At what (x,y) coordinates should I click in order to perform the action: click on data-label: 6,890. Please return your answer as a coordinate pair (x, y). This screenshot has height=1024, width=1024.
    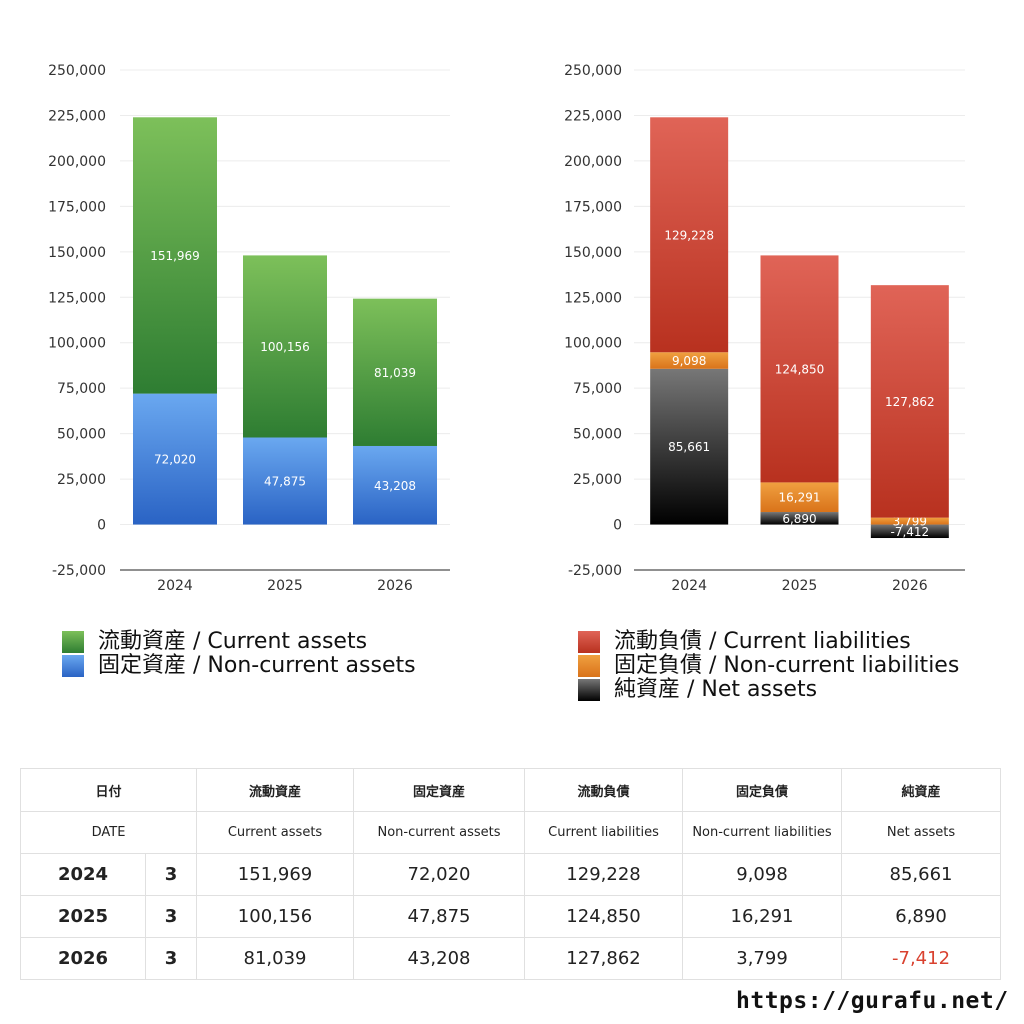
    Looking at the image, I should click on (799, 519).